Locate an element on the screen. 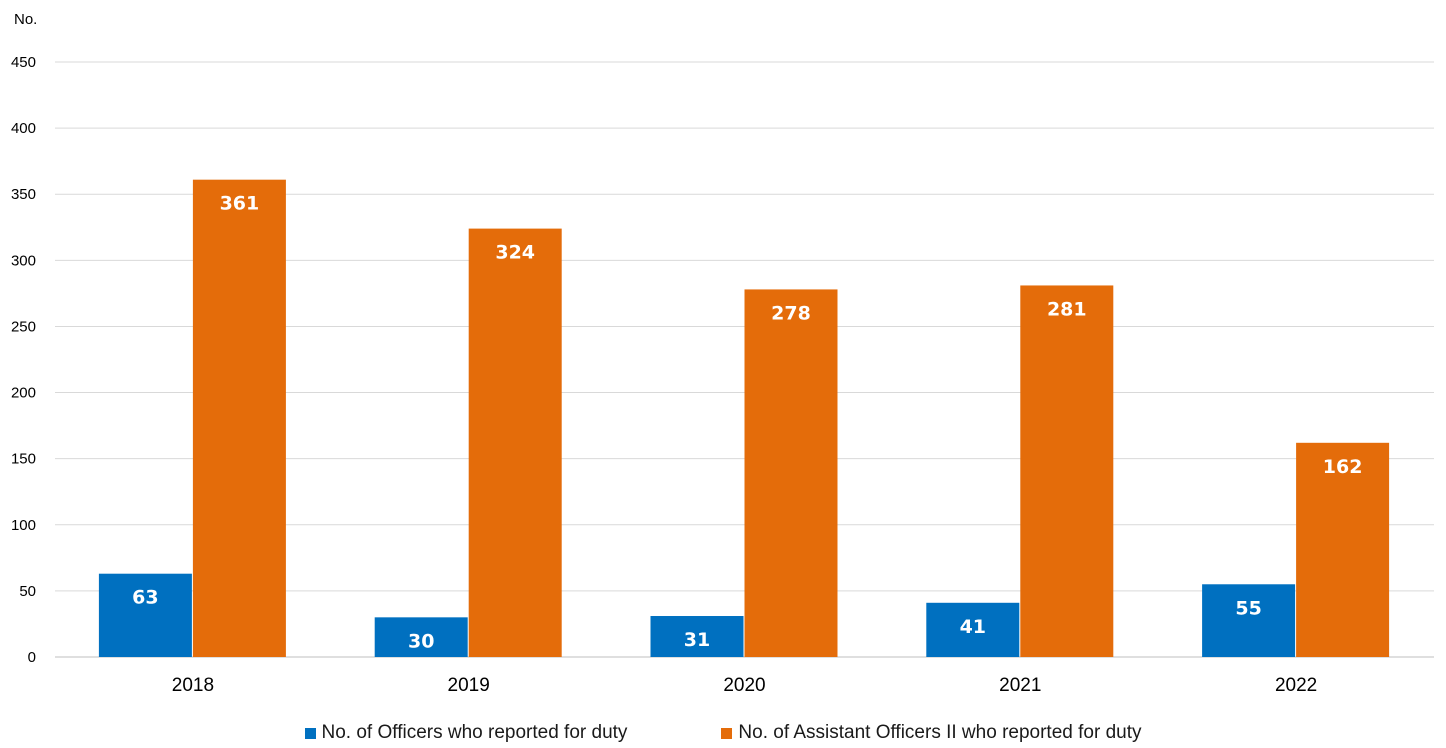  legend-item-officers: No. of Officers who reported for duty is located at coordinates (466, 733).